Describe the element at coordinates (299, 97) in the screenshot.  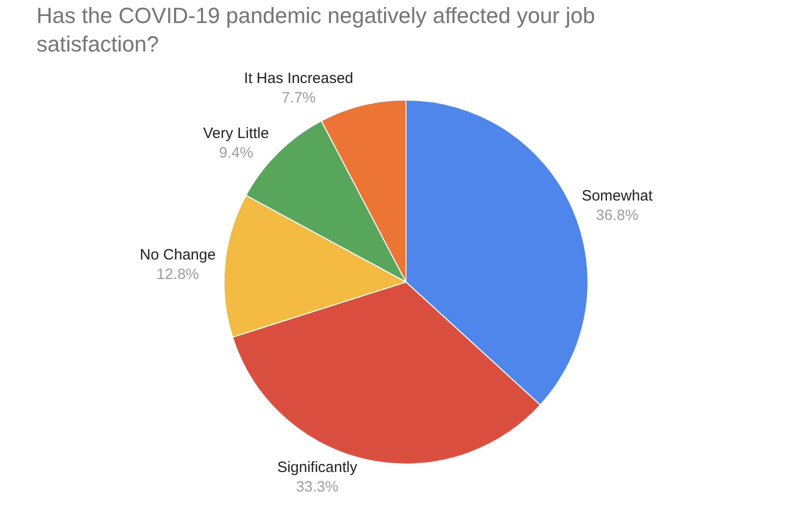
I see `data-label: 7.7%` at that location.